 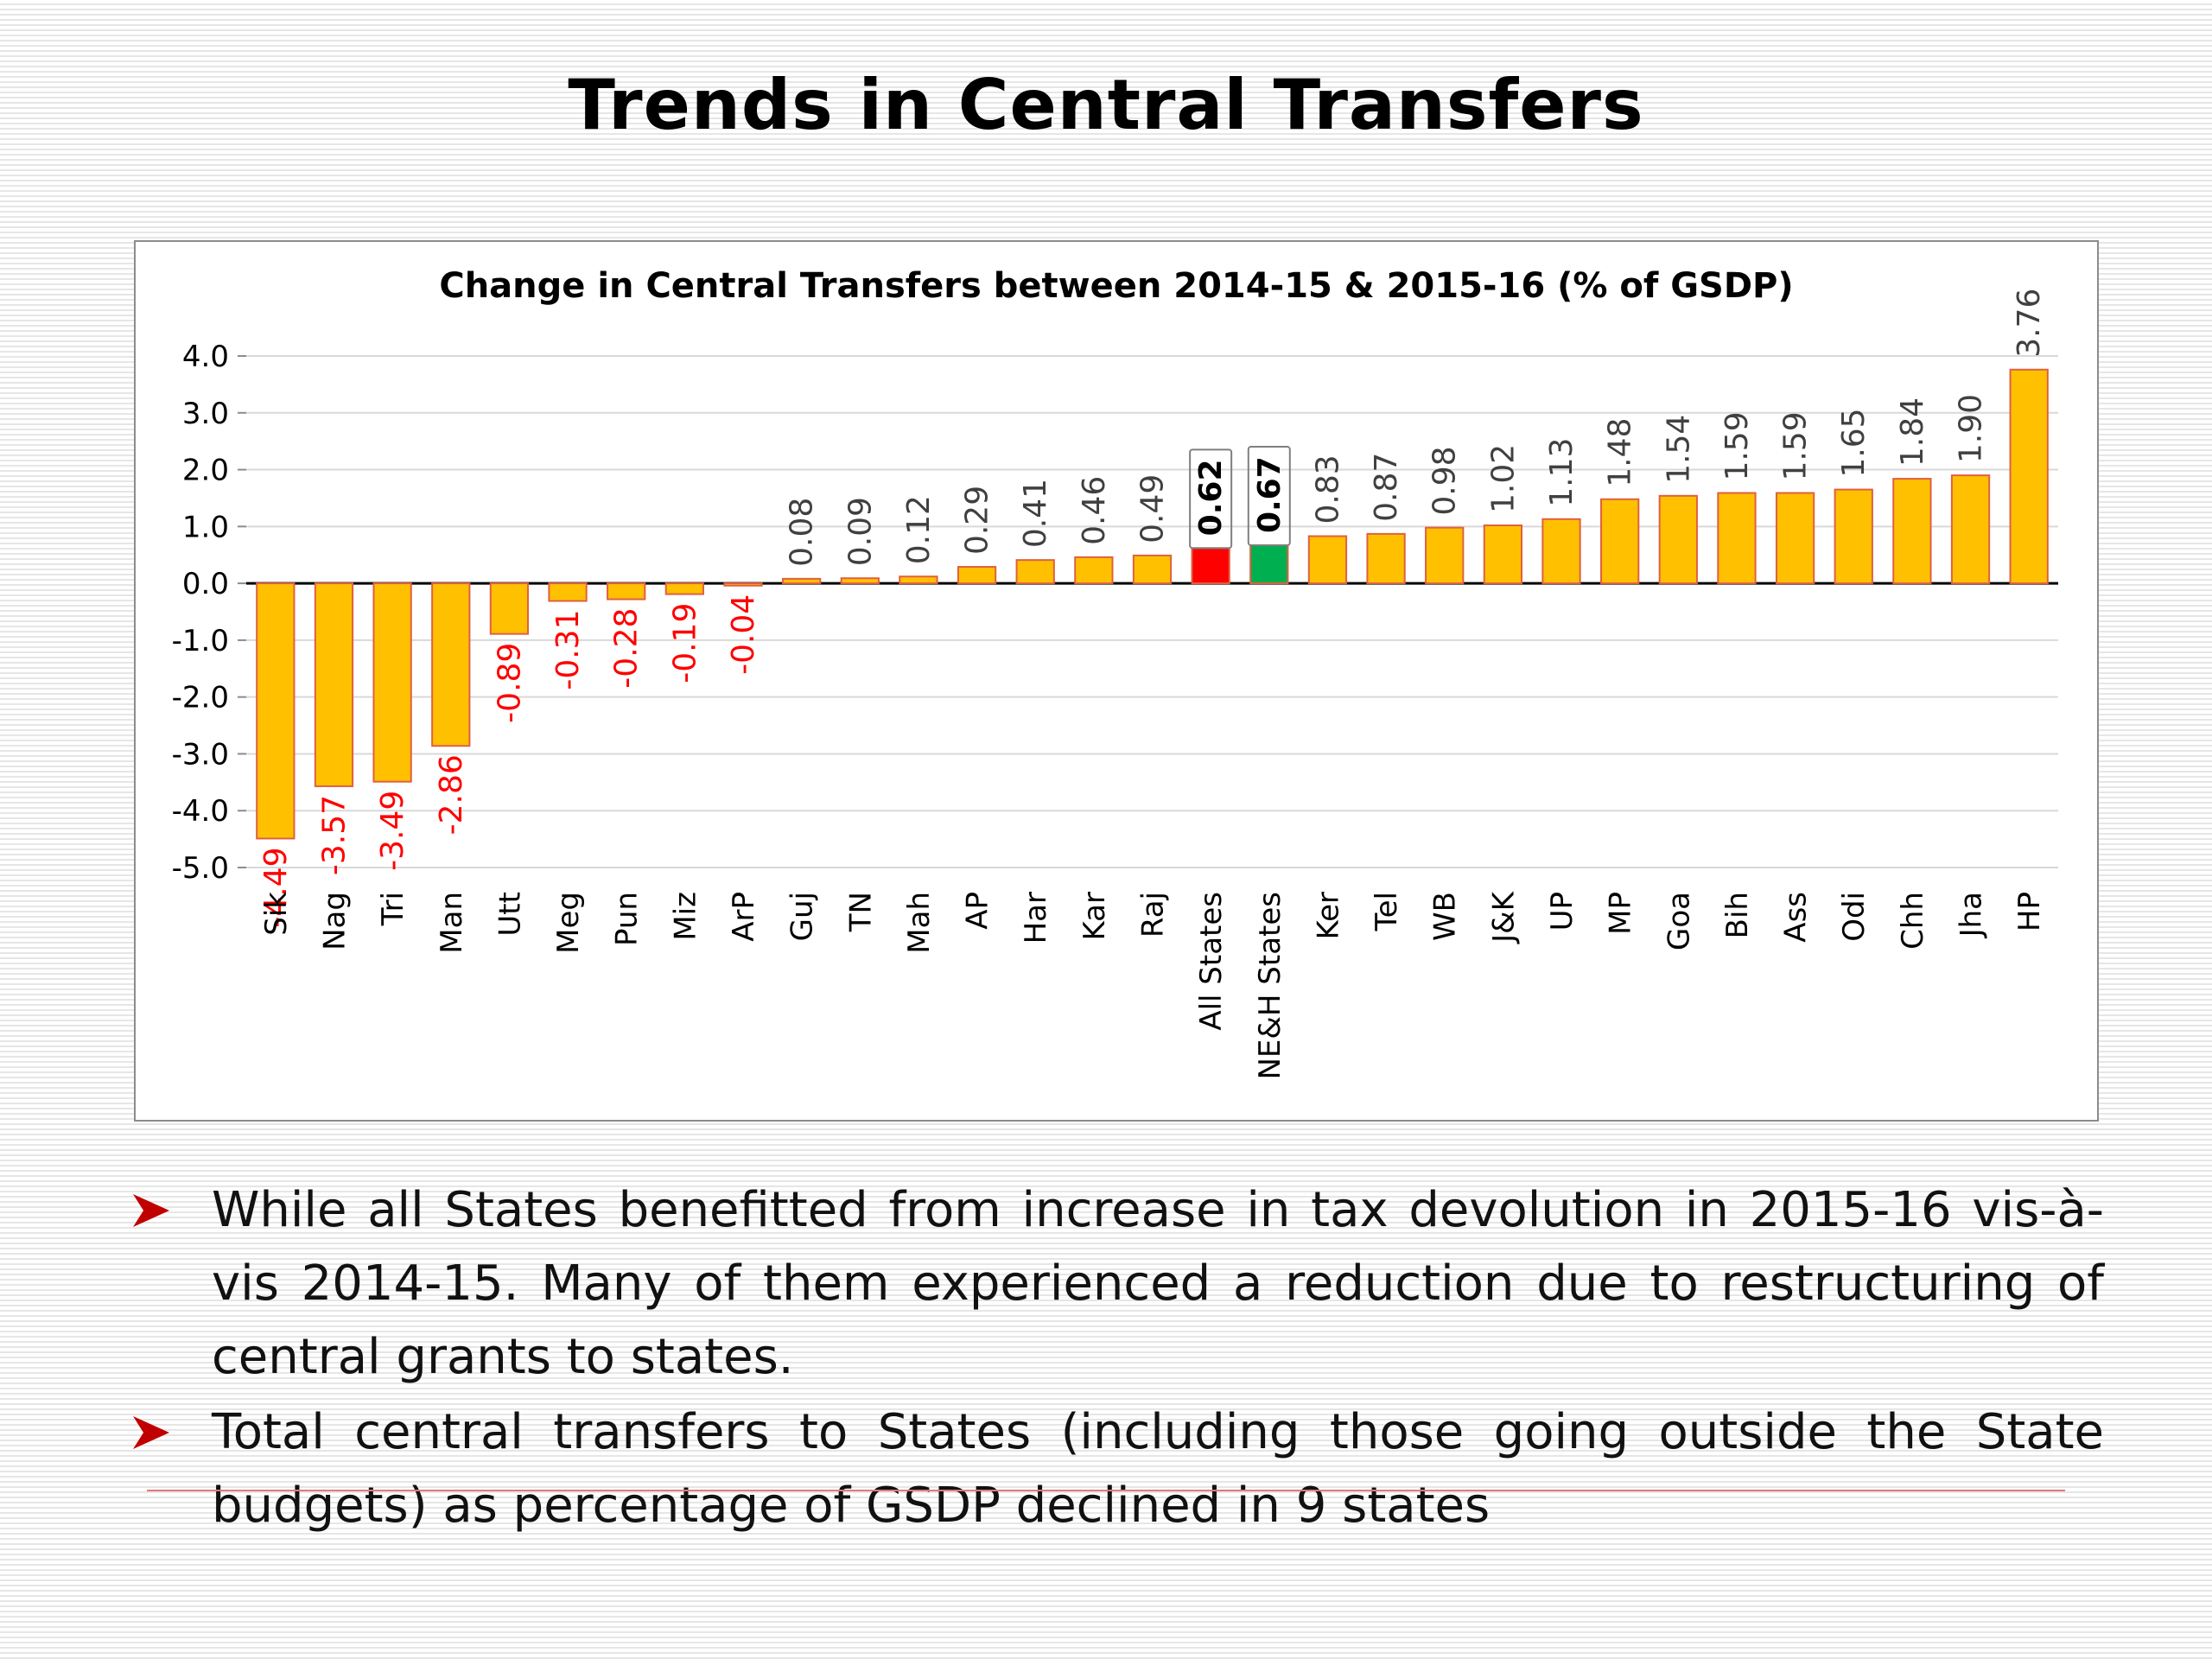 What do you see at coordinates (200, 613) in the screenshot?
I see `y-axis-ticks: 4.0 3.0 2.0 1.0 0.0 -1.0 -2.0 -3.0 -4.0 -5.0` at bounding box center [200, 613].